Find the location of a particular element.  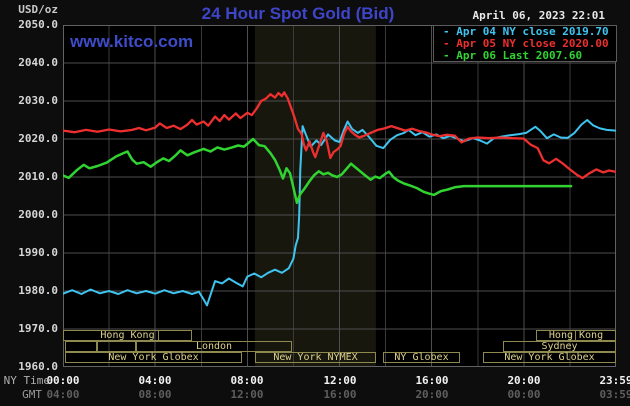

kitco-watermark-link: www.kitco.com is located at coordinates (132, 41).